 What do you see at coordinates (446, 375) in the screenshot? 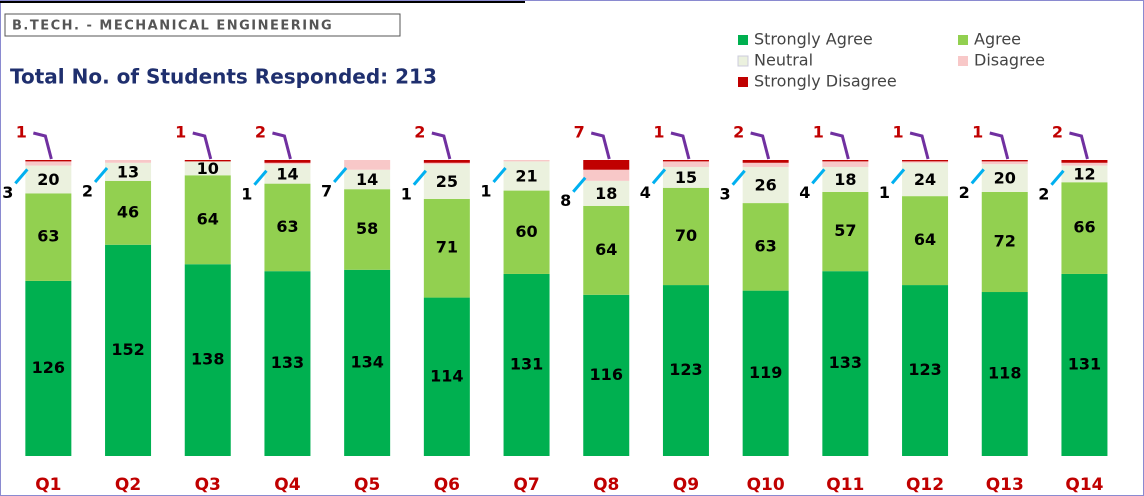
I see `data-label: 114` at bounding box center [446, 375].